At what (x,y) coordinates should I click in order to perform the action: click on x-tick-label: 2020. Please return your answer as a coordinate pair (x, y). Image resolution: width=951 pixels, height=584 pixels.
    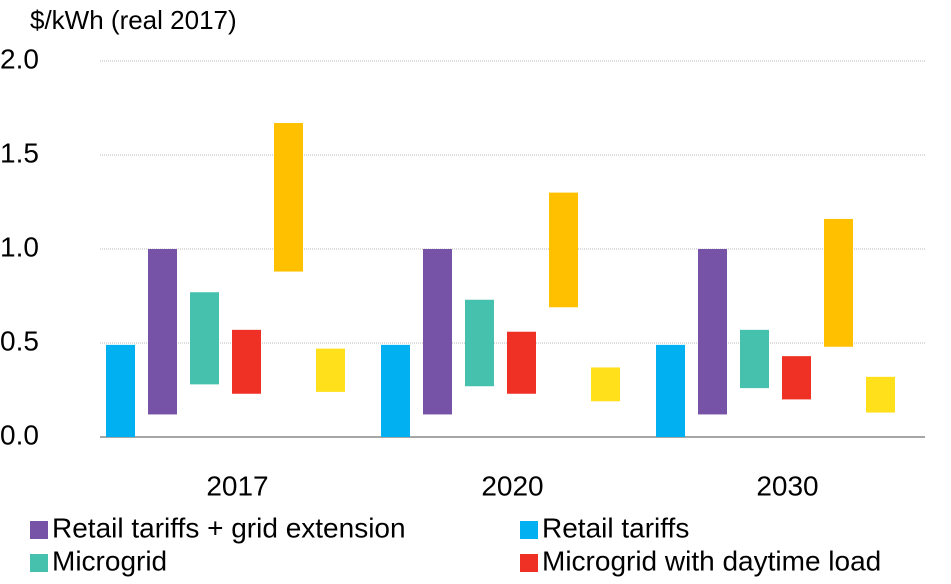
    Looking at the image, I should click on (512, 485).